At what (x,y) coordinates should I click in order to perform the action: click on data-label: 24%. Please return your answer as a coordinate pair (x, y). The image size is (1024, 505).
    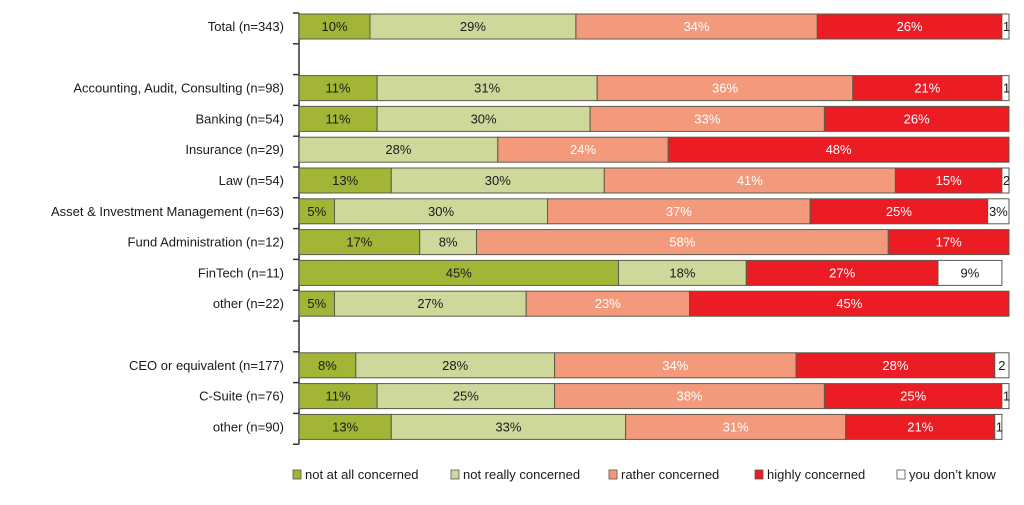
    Looking at the image, I should click on (583, 149).